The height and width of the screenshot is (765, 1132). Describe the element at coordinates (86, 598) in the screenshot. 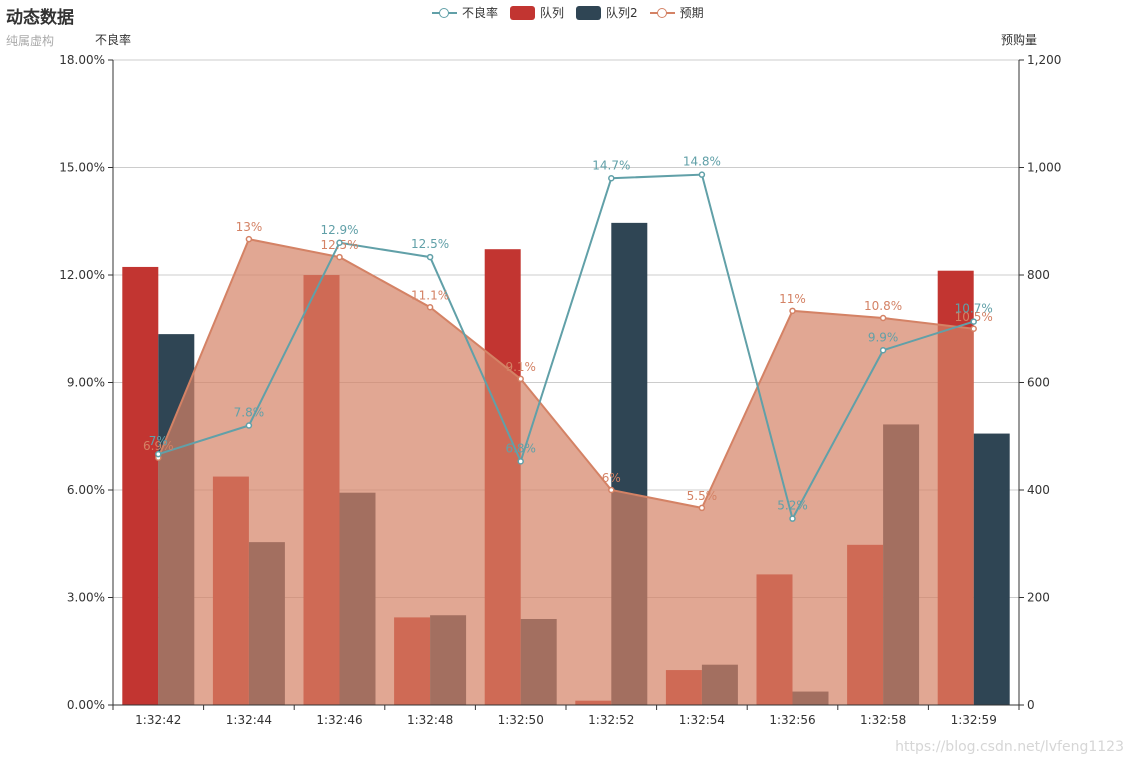

I see `y-left-tick-label: 3.00%` at that location.